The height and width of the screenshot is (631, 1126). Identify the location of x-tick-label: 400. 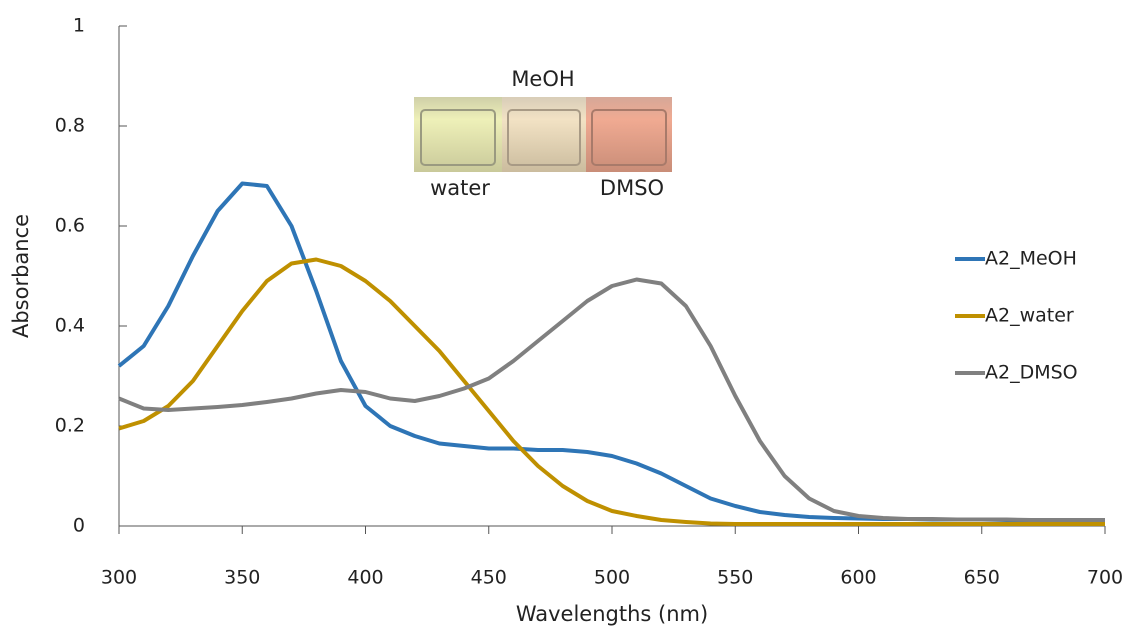
(365, 578).